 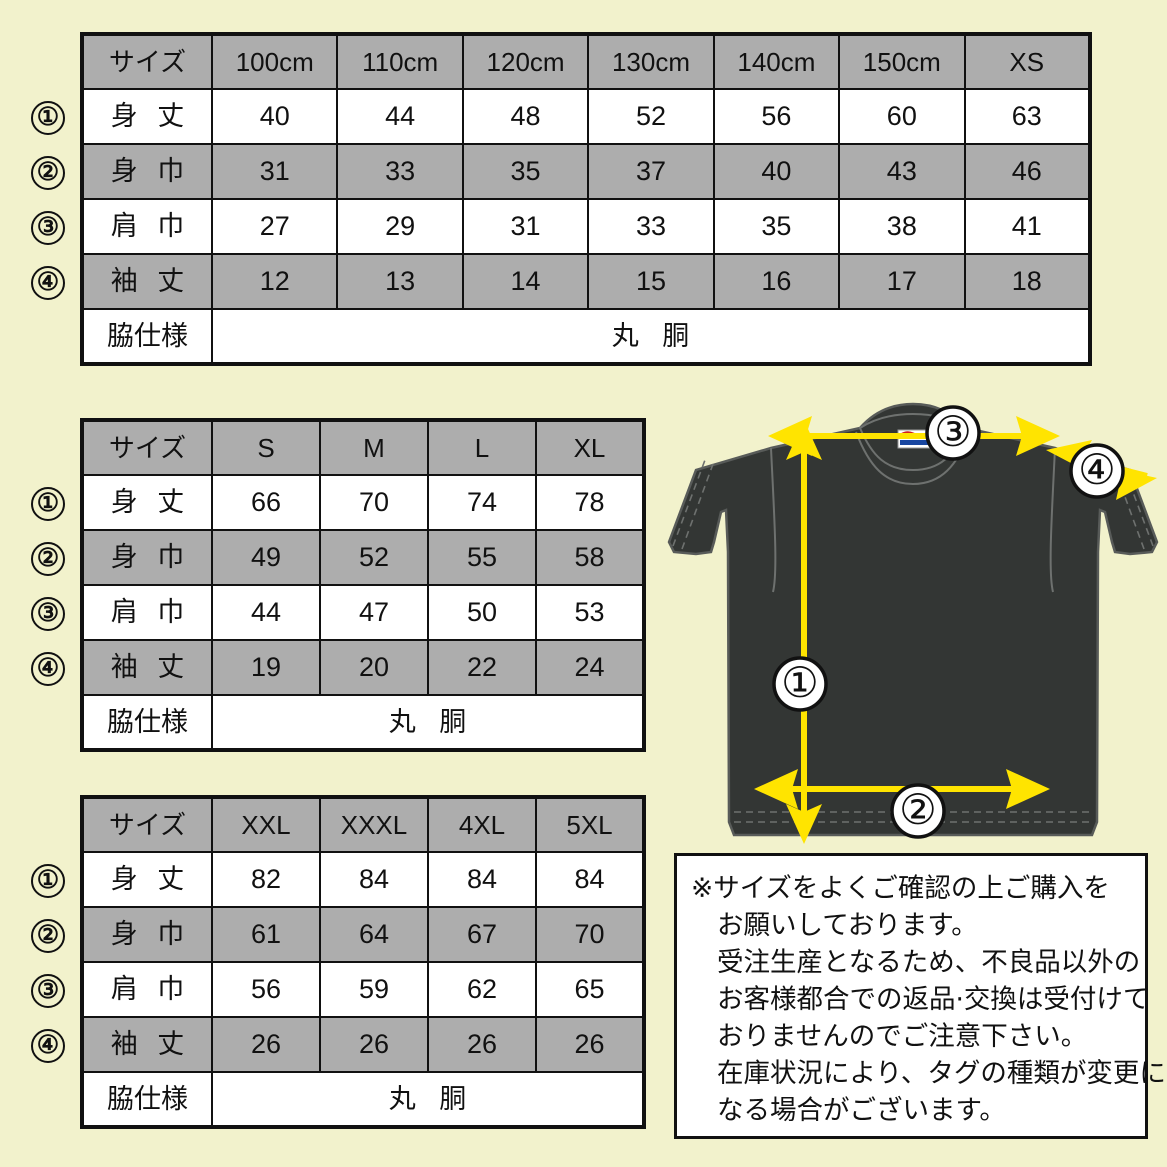 What do you see at coordinates (374, 447) in the screenshot?
I see `size-column-header: M` at bounding box center [374, 447].